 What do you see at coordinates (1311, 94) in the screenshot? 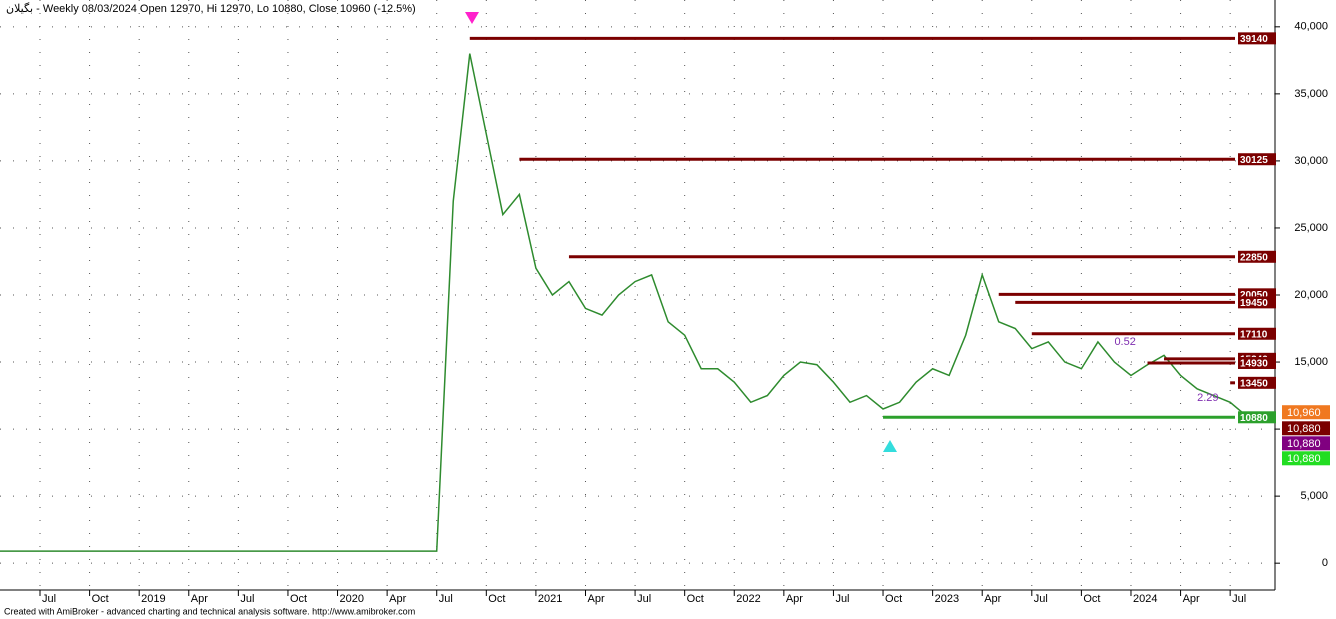
I see `y-tick-label: 35,000` at bounding box center [1311, 94].